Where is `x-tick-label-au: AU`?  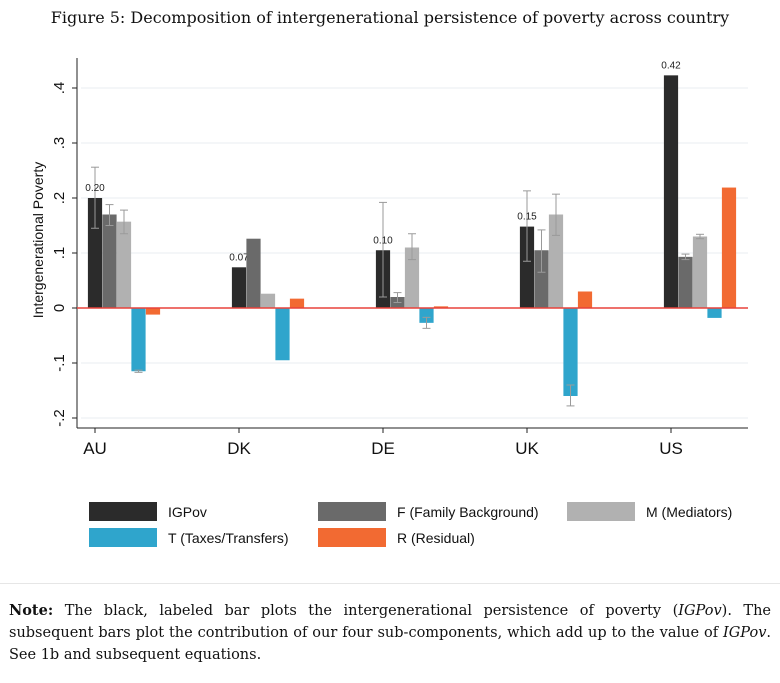 x-tick-label-au: AU is located at coordinates (95, 448).